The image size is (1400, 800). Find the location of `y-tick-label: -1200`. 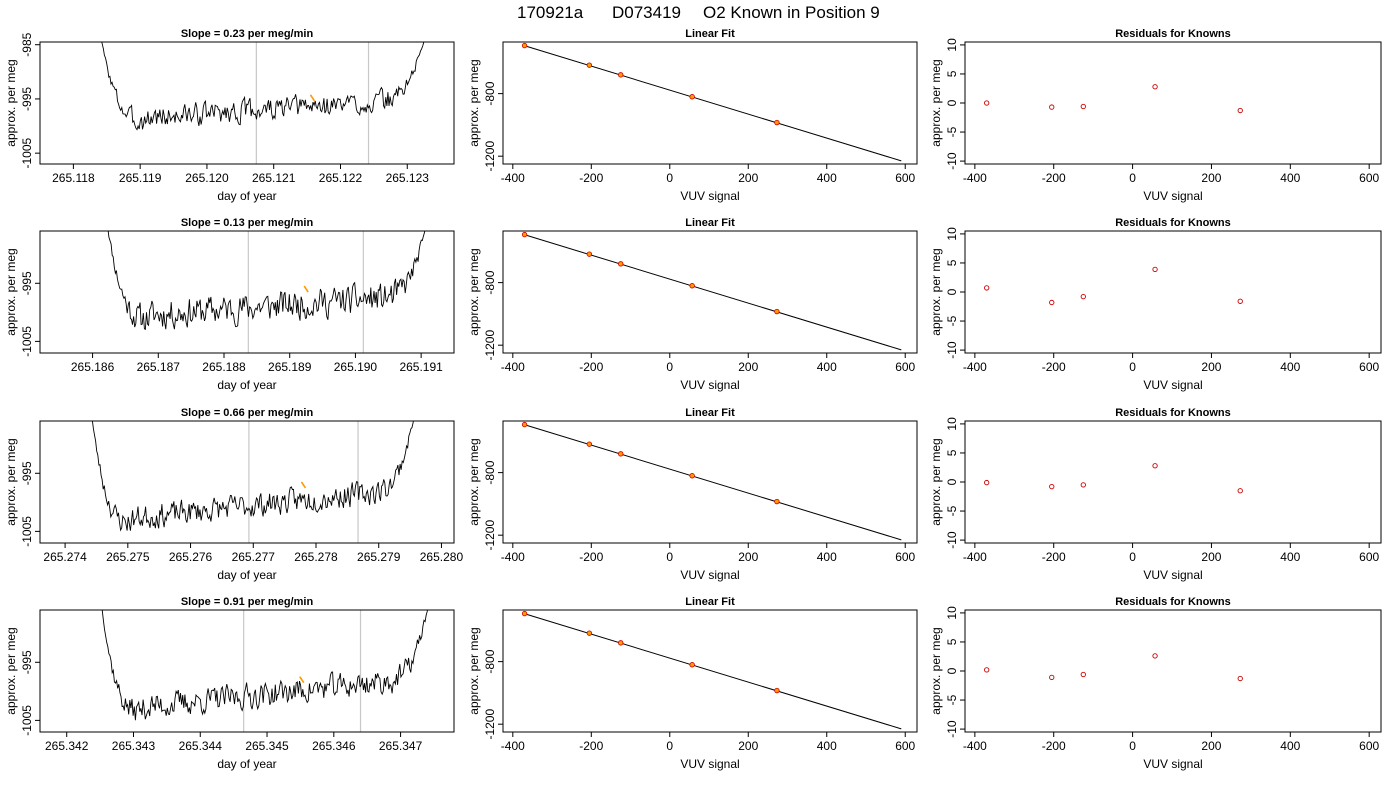

y-tick-label: -1200 is located at coordinates (490, 345).